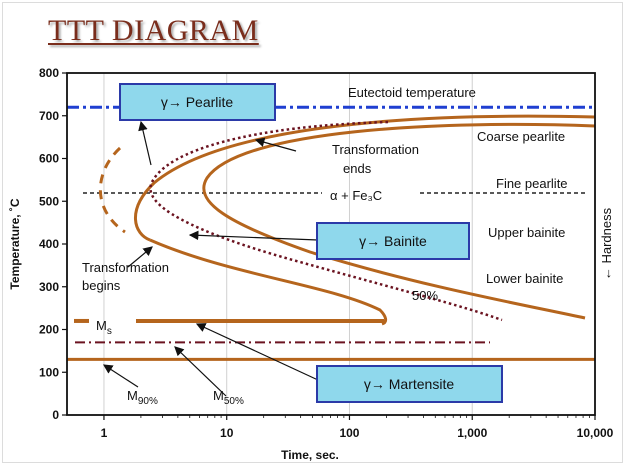 Image resolution: width=627 pixels, height=467 pixels. Describe the element at coordinates (49, 201) in the screenshot. I see `y-tick-label: 500` at that location.